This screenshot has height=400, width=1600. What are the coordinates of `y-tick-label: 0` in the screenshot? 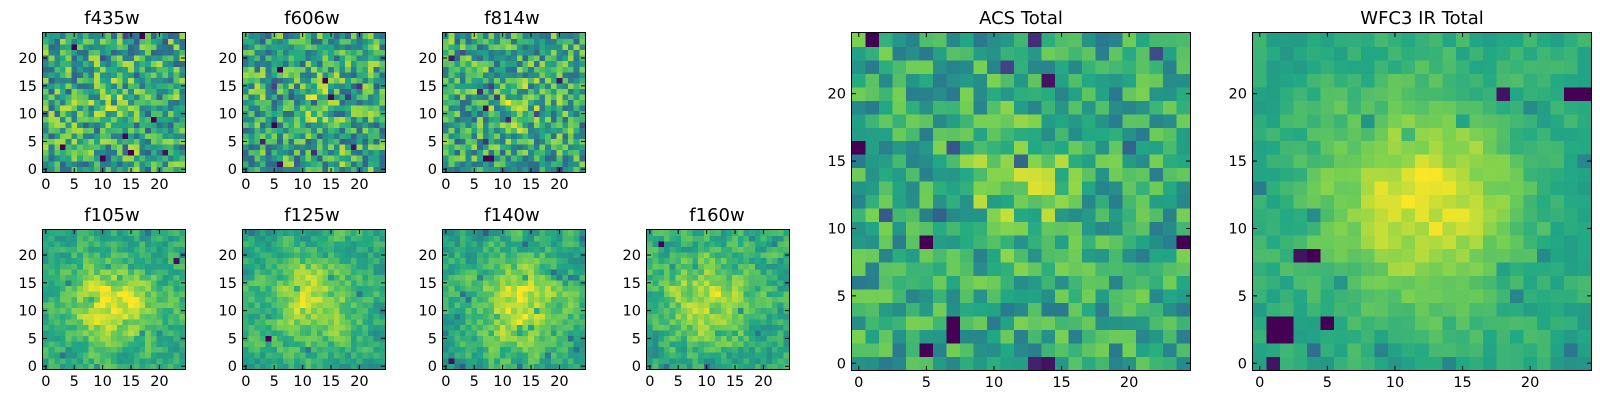 It's located at (636, 367).